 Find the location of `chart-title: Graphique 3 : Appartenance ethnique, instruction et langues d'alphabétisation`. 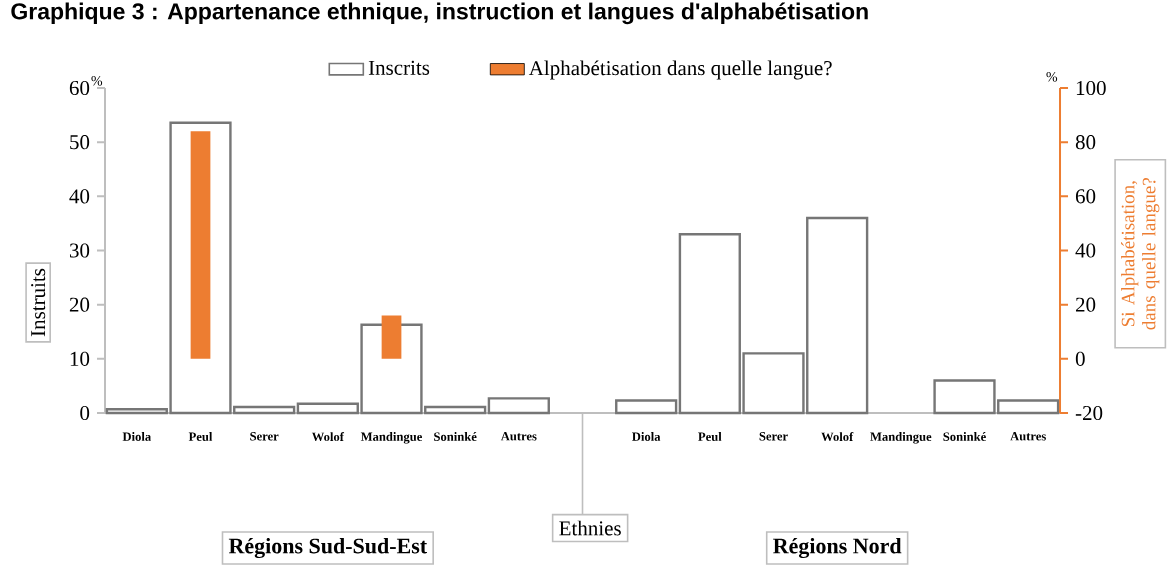

chart-title: Graphique 3 : Appartenance ethnique, instruction et langues d'alphabétisation is located at coordinates (439, 13).